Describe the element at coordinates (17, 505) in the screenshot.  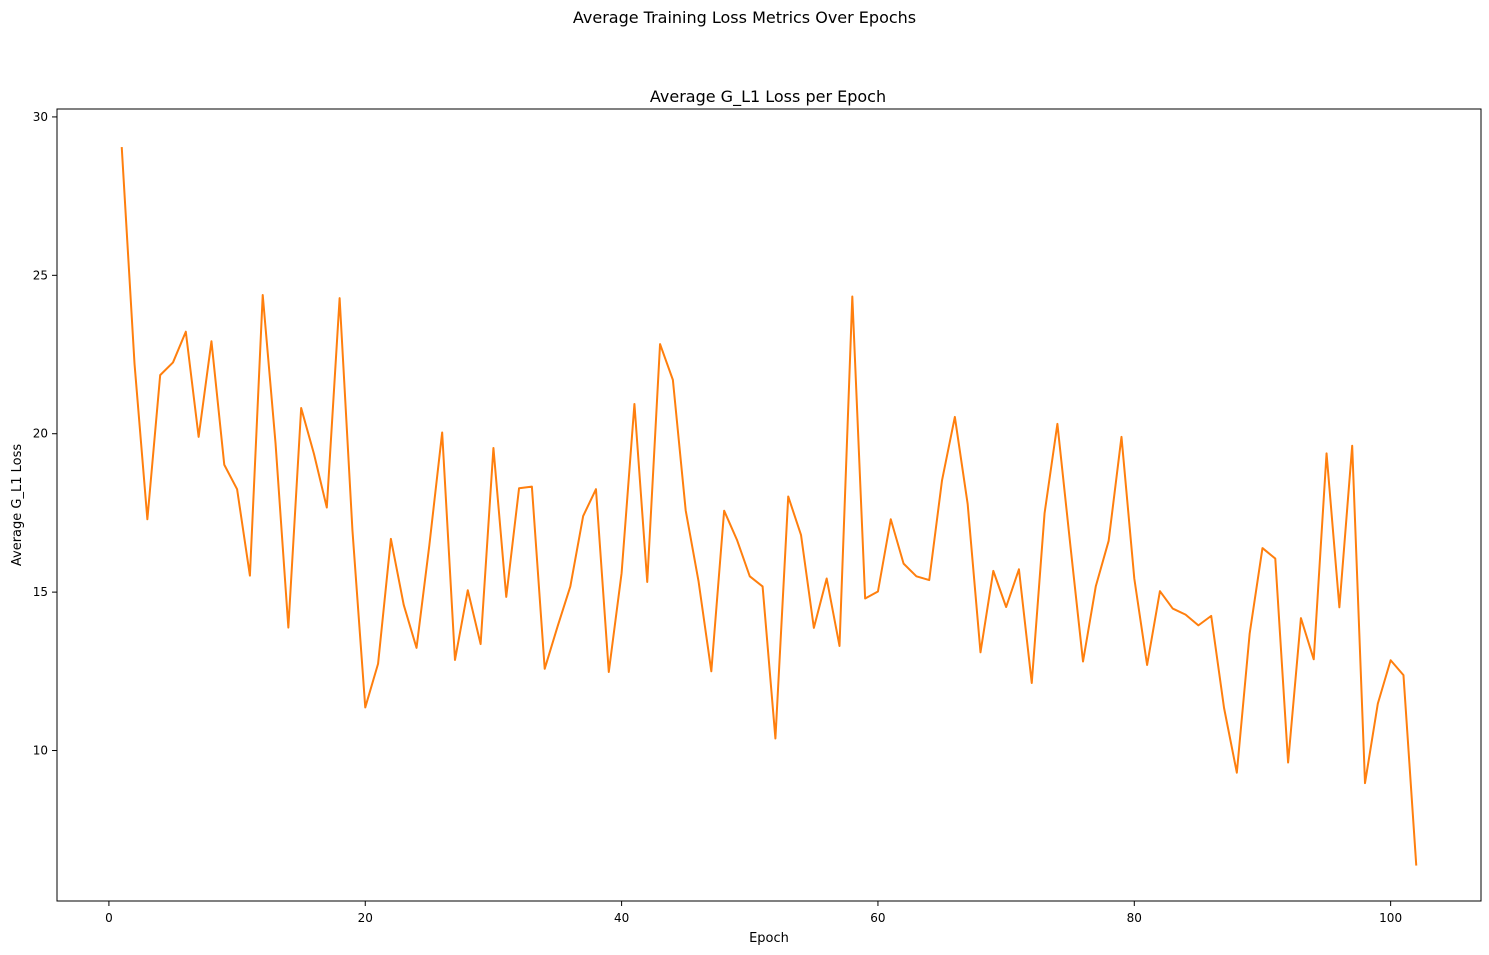
I see `y-axis-label: Average G_L1 Loss` at that location.